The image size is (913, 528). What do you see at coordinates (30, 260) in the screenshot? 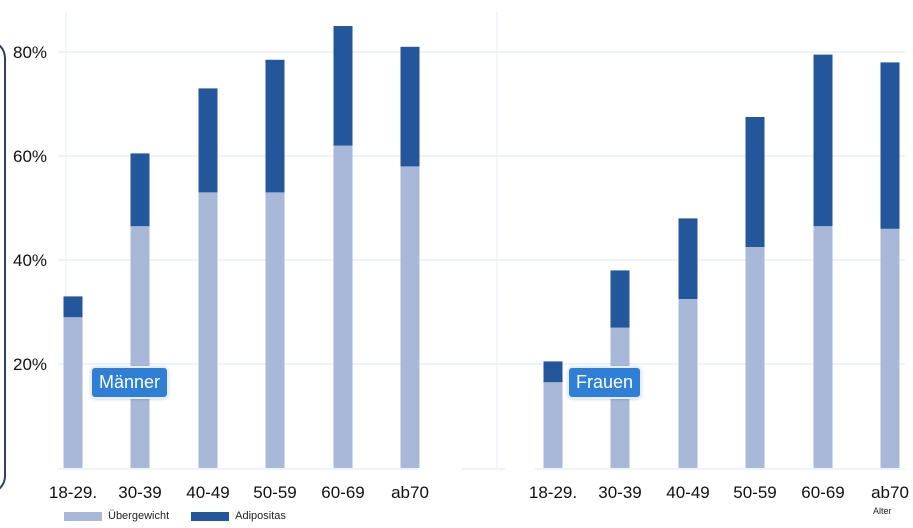
I see `y-tick-label: 40%` at bounding box center [30, 260].